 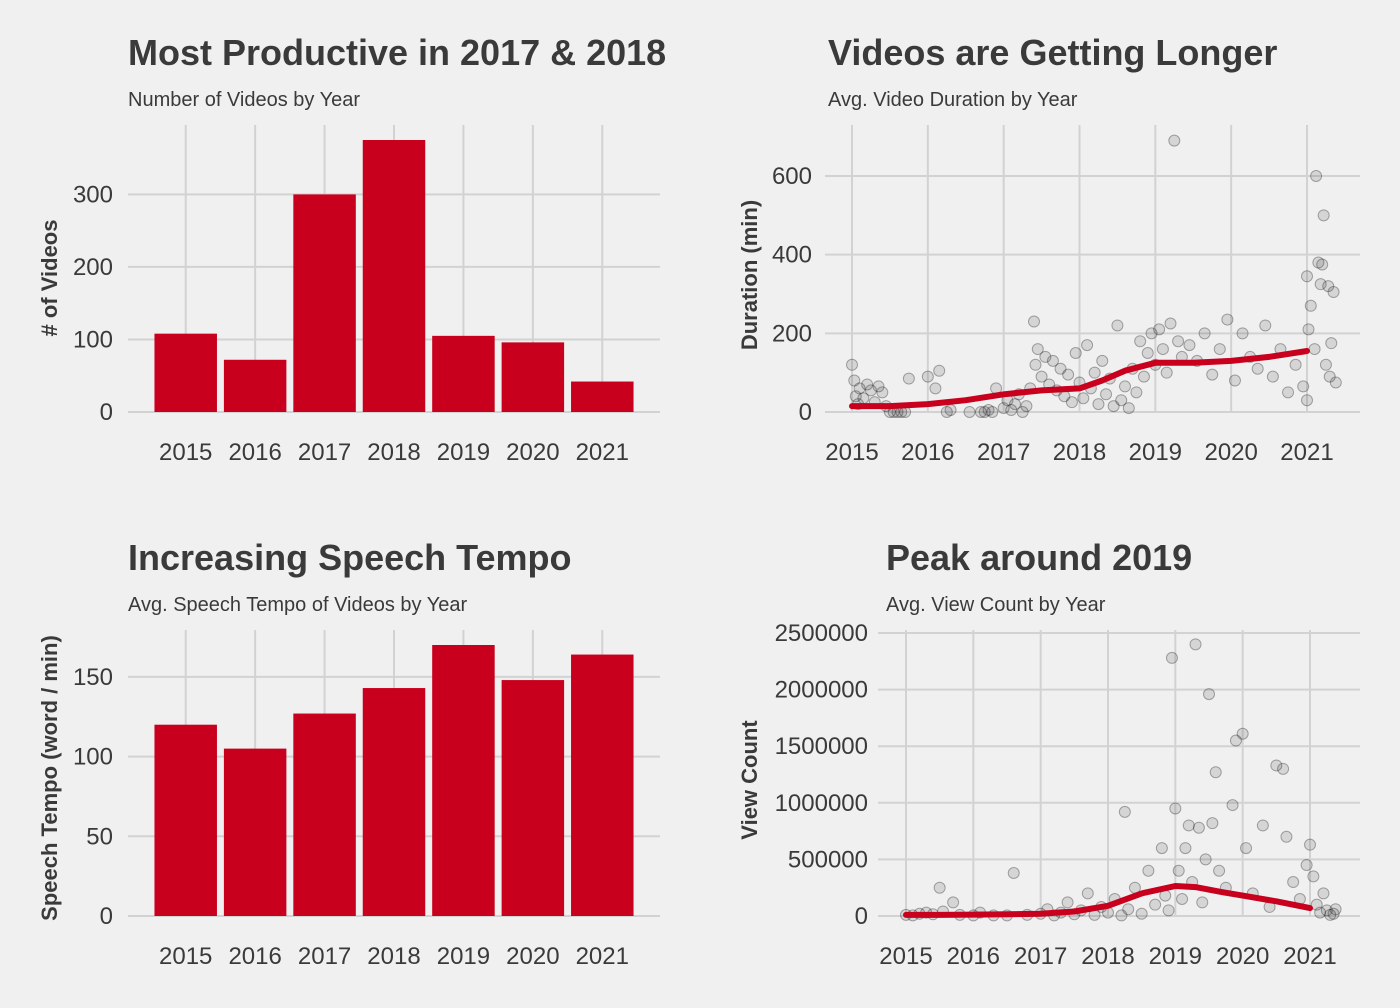 I want to click on bar-2021, so click(x=602, y=785).